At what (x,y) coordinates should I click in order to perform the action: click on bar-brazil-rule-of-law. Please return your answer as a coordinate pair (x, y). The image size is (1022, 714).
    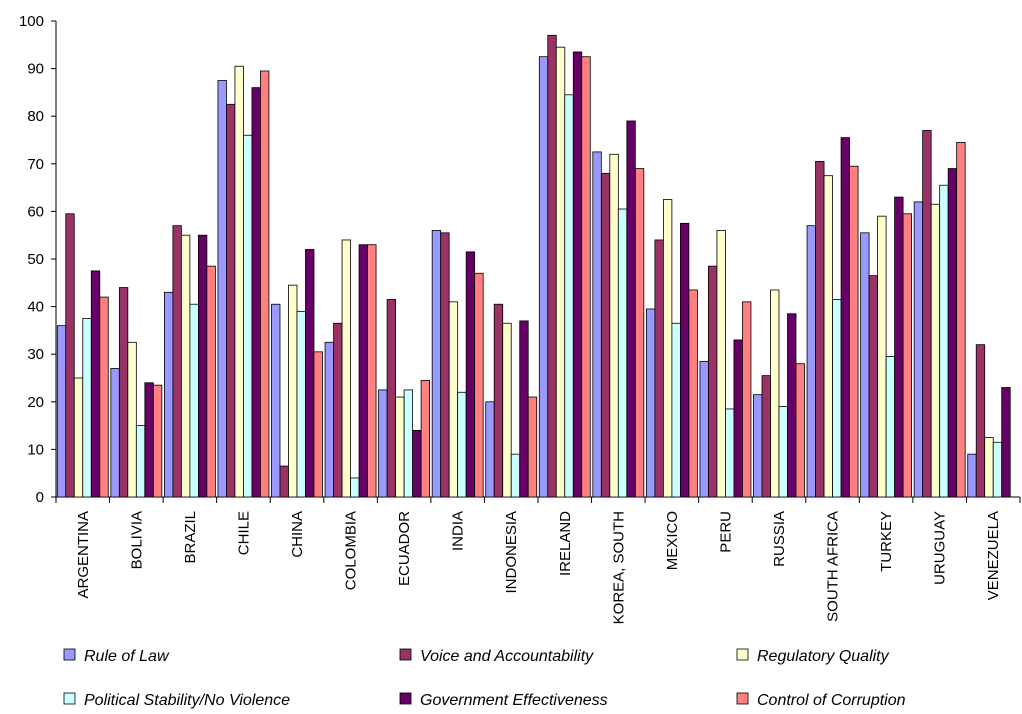
    Looking at the image, I should click on (168, 394).